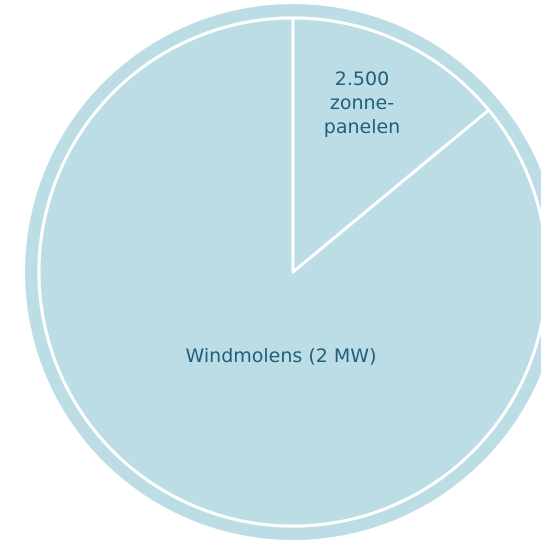 The image size is (541, 543). I want to click on pie-slice-label-line: Windmolens (2 MW), so click(281, 356).